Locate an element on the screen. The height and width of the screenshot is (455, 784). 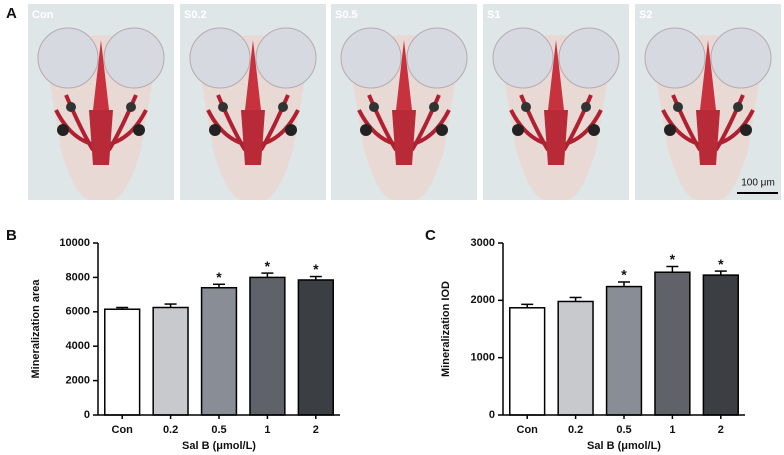
photo: Con is located at coordinates (101, 102).